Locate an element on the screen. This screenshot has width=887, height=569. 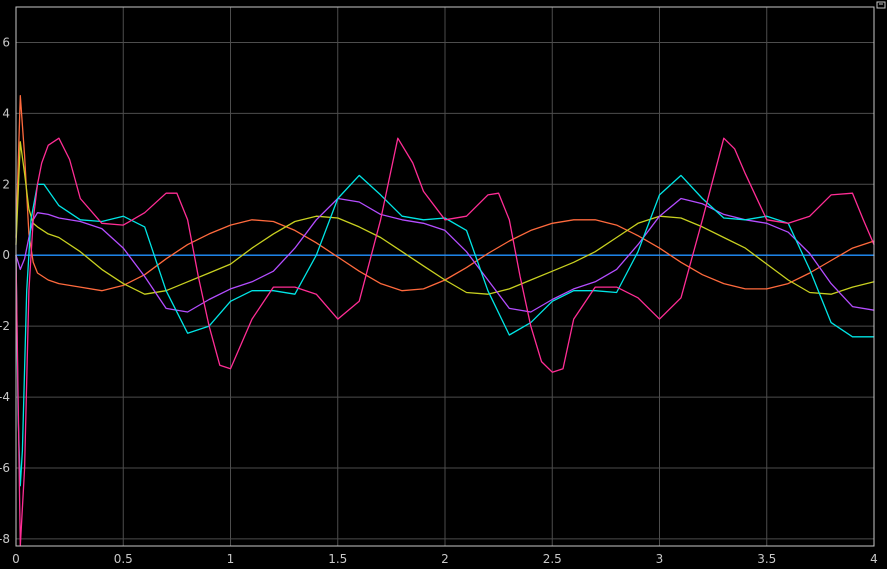
y-tick-label: 4 is located at coordinates (6, 113).